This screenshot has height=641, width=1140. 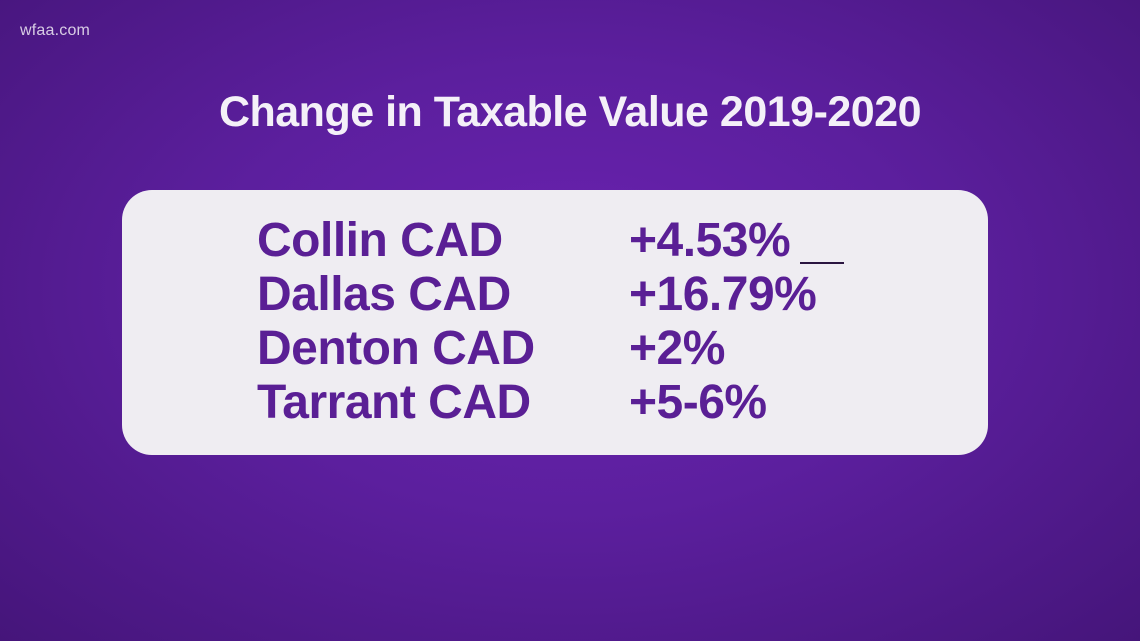 What do you see at coordinates (396, 348) in the screenshot?
I see `county-name: Denton CAD` at bounding box center [396, 348].